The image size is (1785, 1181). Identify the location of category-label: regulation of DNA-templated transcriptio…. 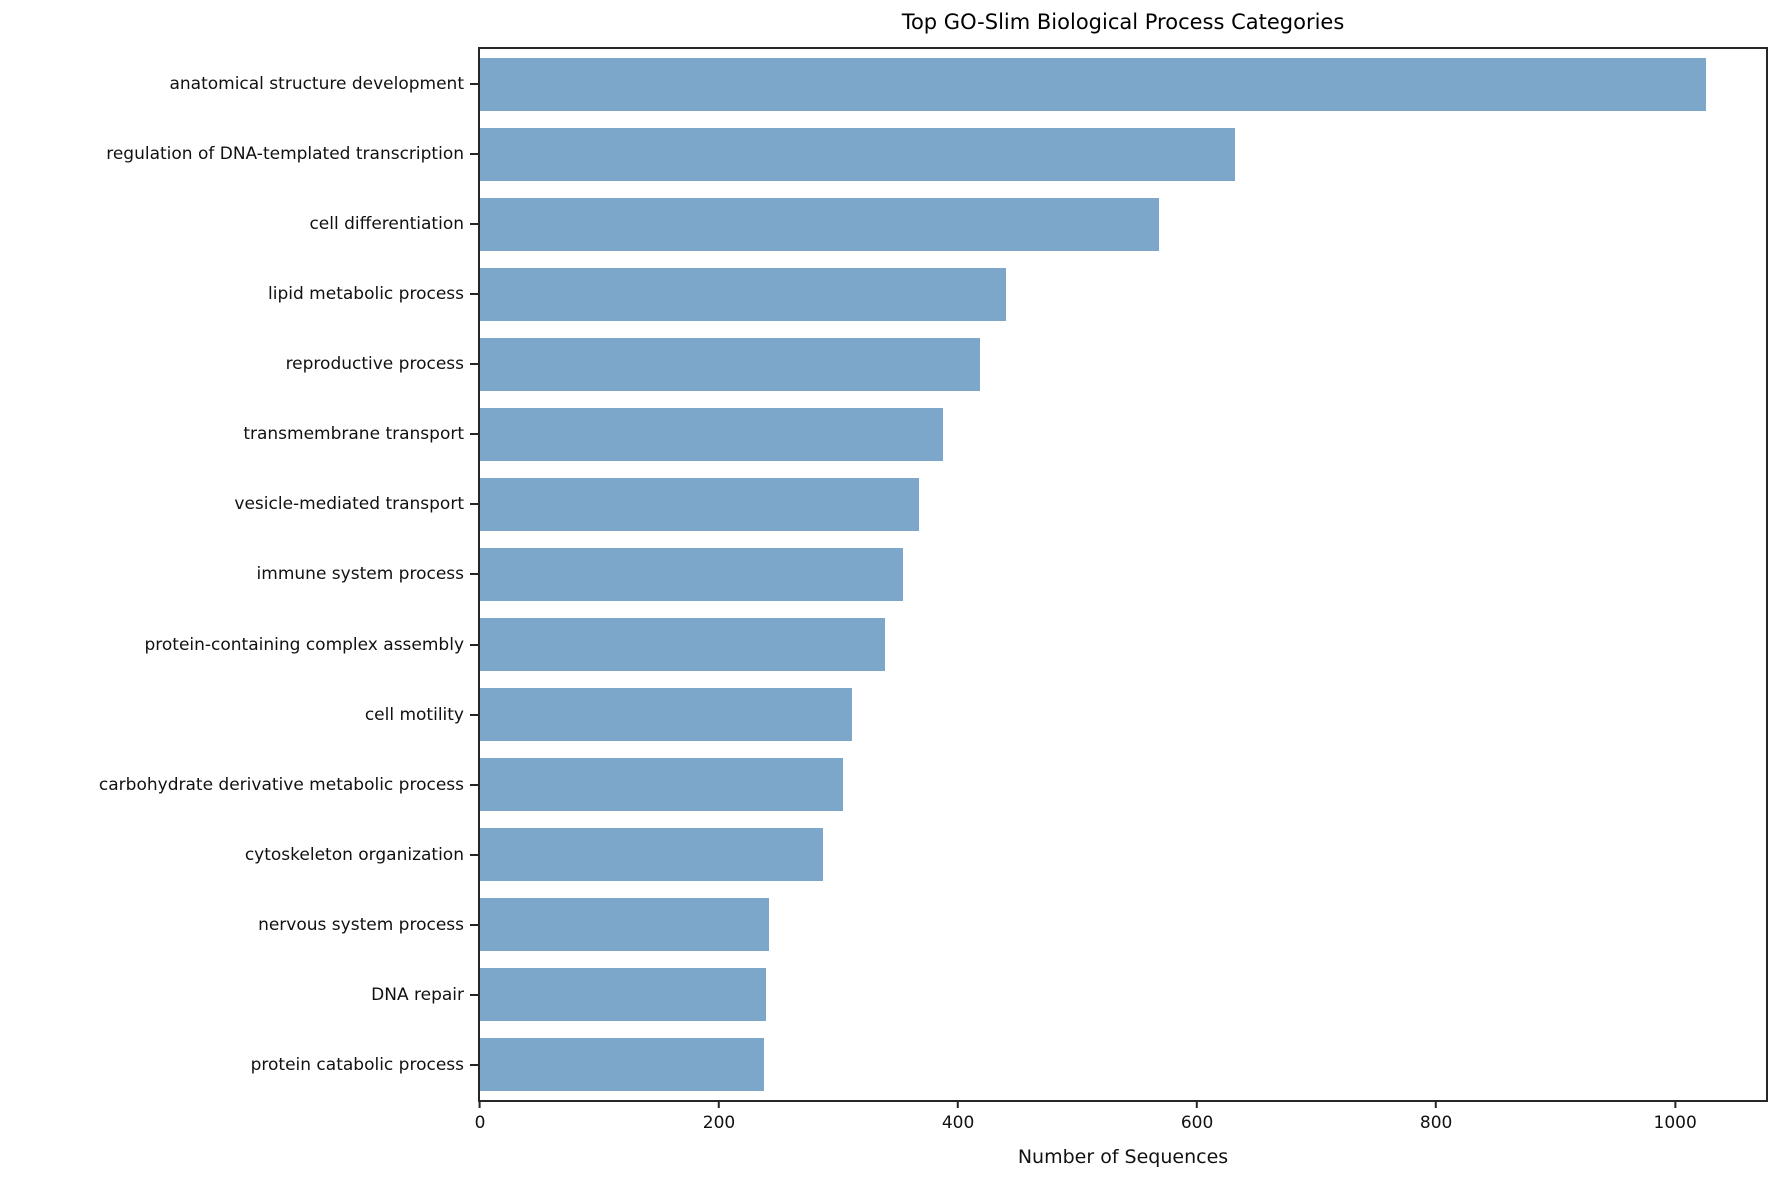
(285, 154).